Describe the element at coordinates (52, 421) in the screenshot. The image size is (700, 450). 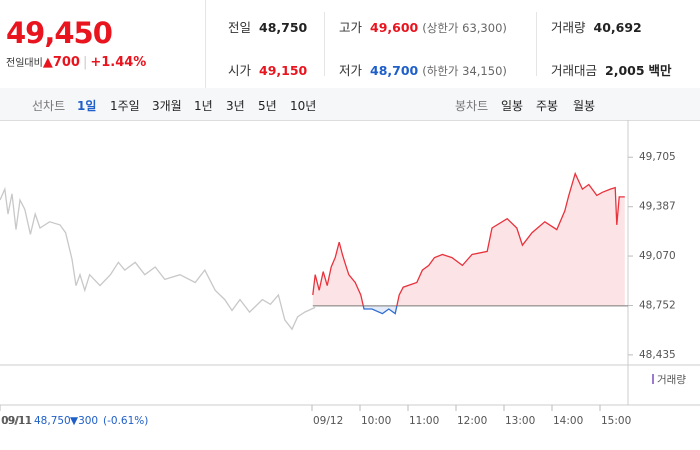
I see `footer-close: 48,750` at that location.